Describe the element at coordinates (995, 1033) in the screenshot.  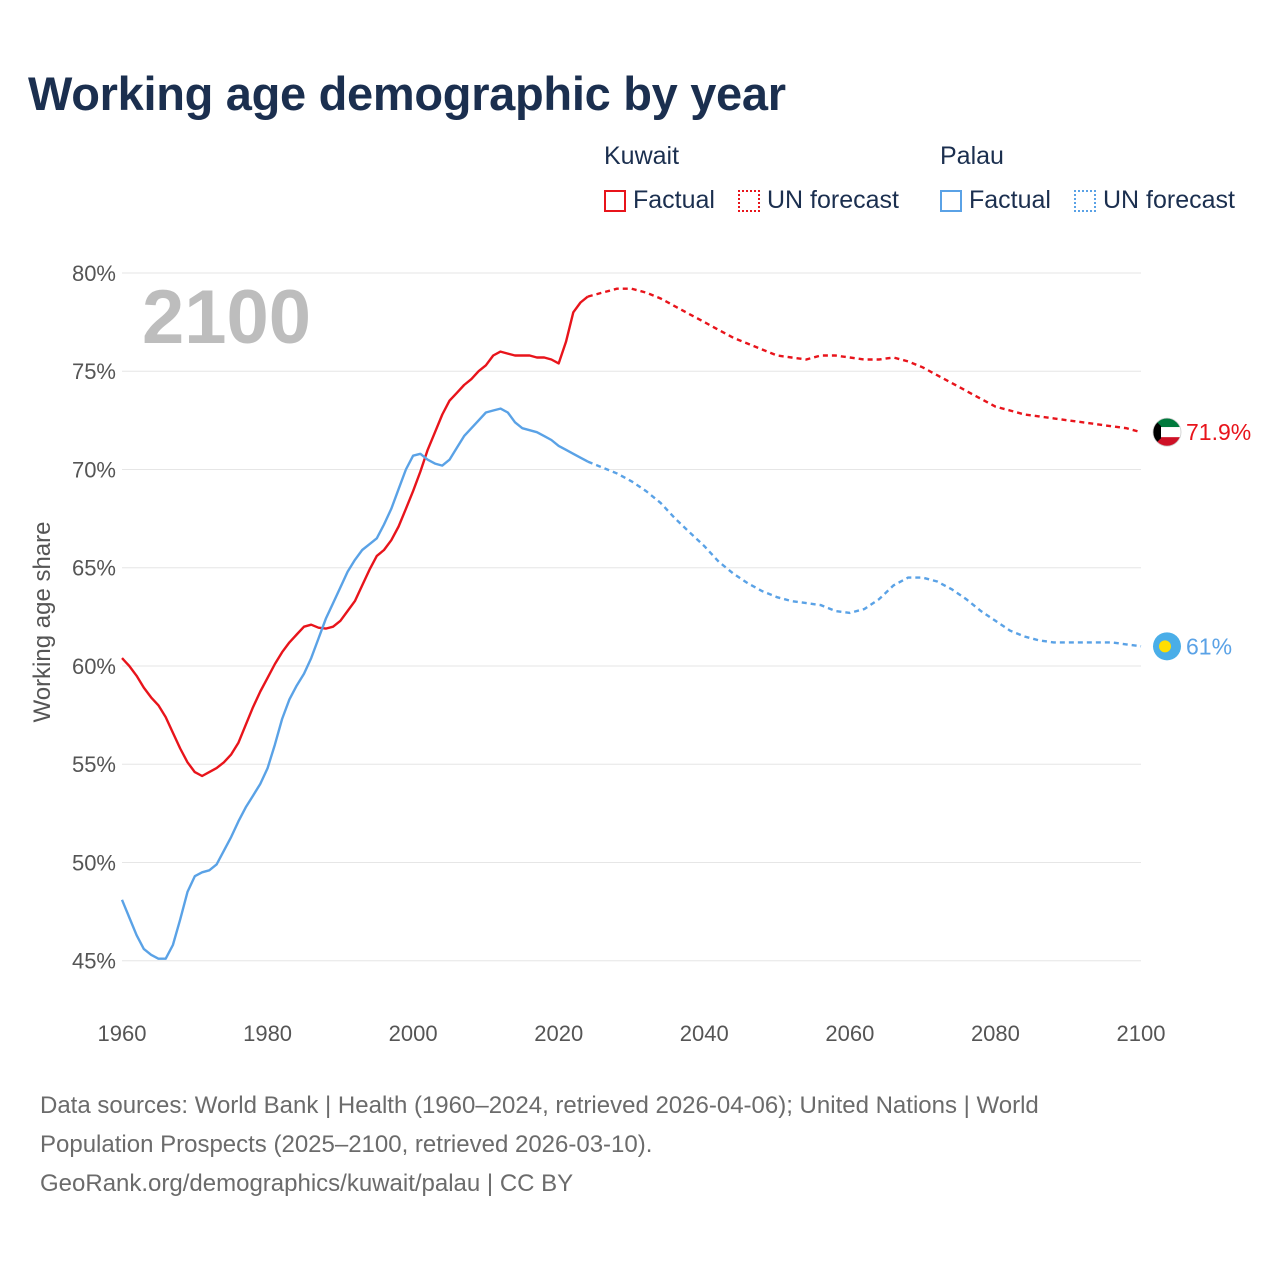
I see `x-tick-label: 2080` at that location.